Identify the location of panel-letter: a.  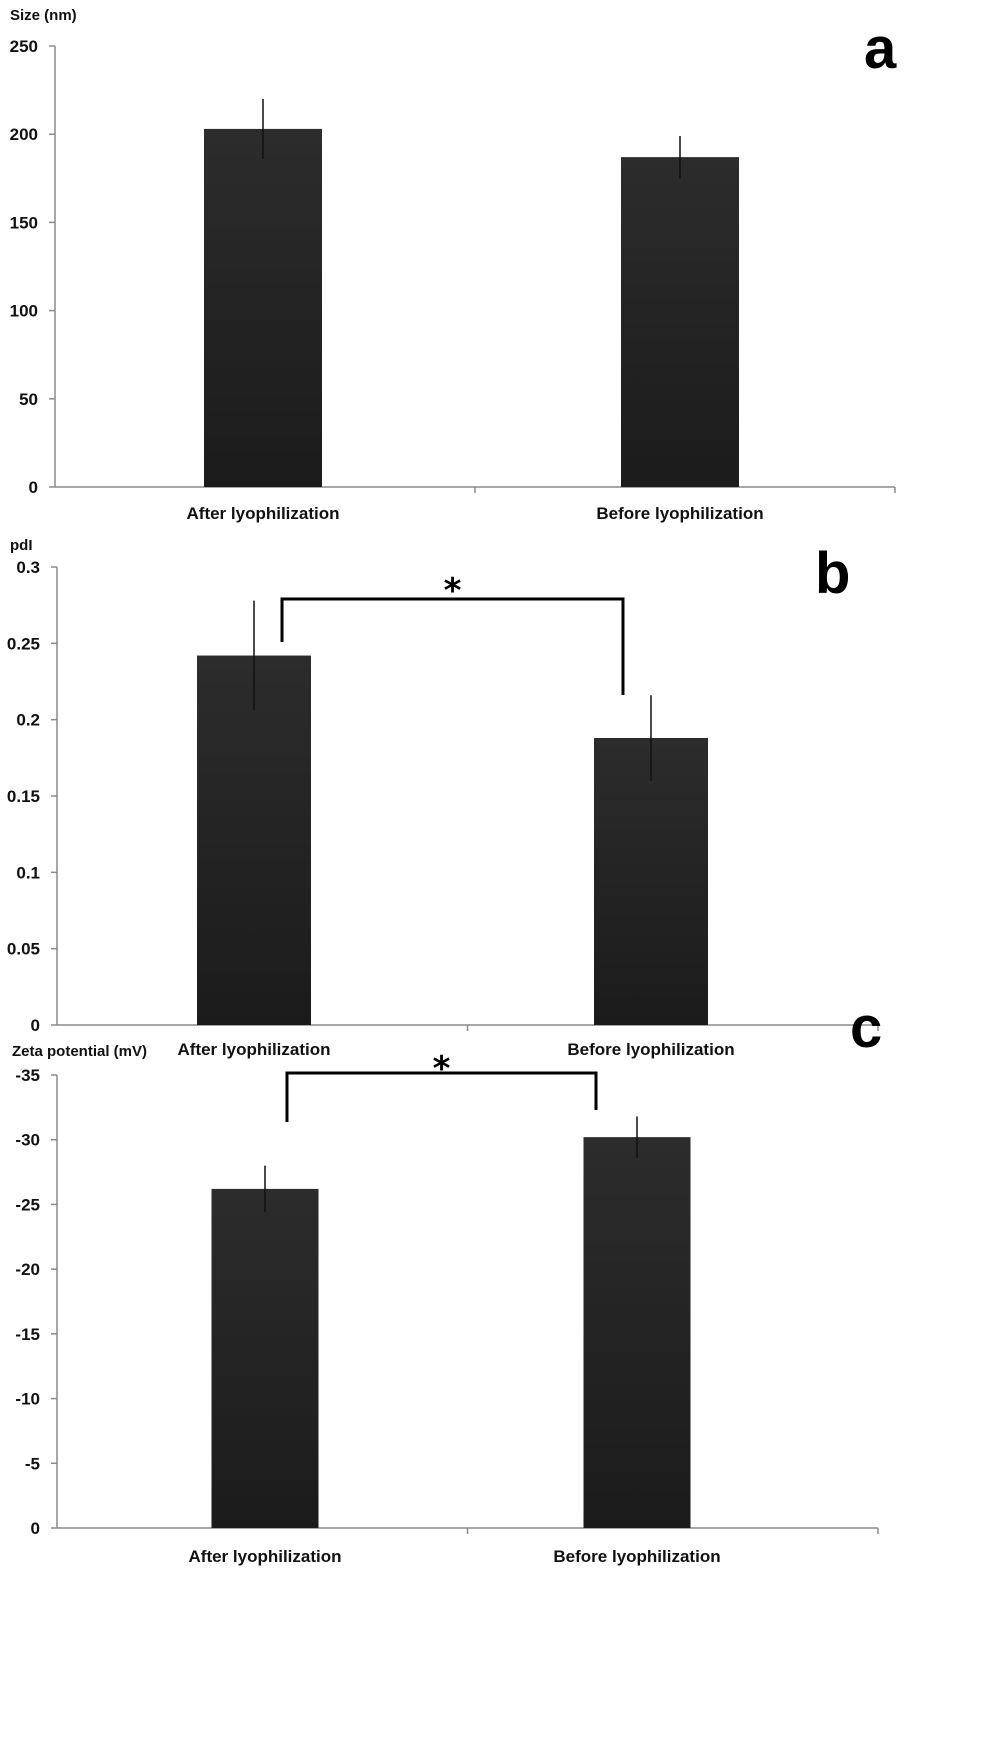
(880, 48).